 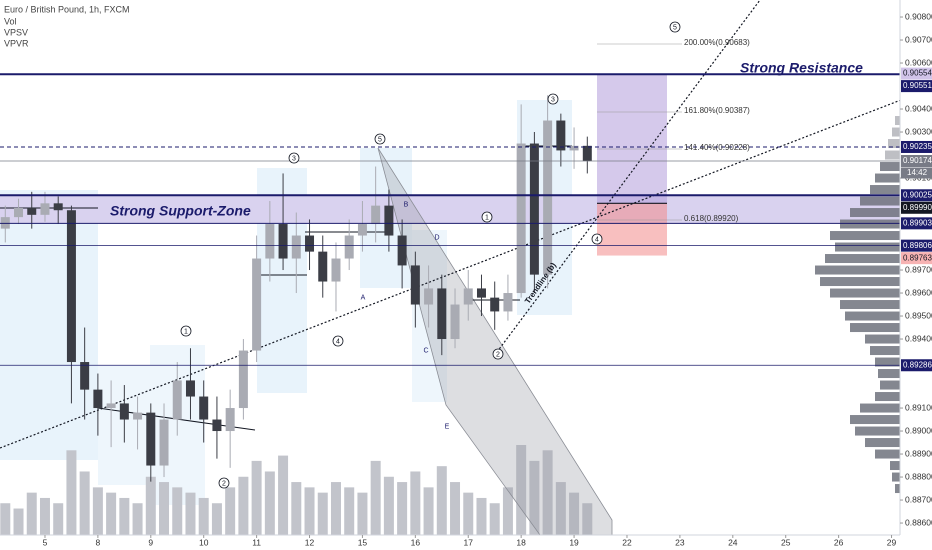 I want to click on x-tick-label: 18, so click(x=521, y=542).